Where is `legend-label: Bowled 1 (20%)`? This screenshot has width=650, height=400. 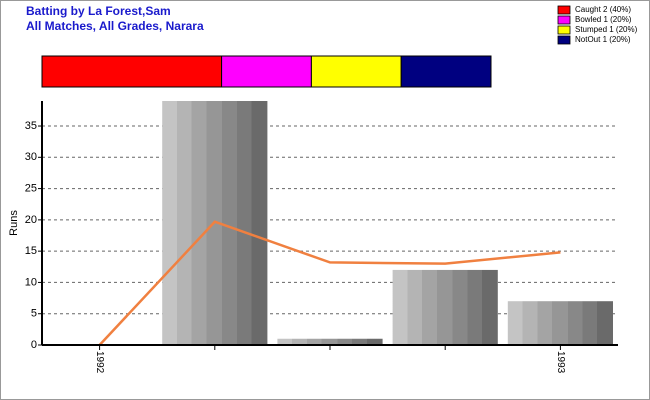
legend-label: Bowled 1 (20%) is located at coordinates (603, 19).